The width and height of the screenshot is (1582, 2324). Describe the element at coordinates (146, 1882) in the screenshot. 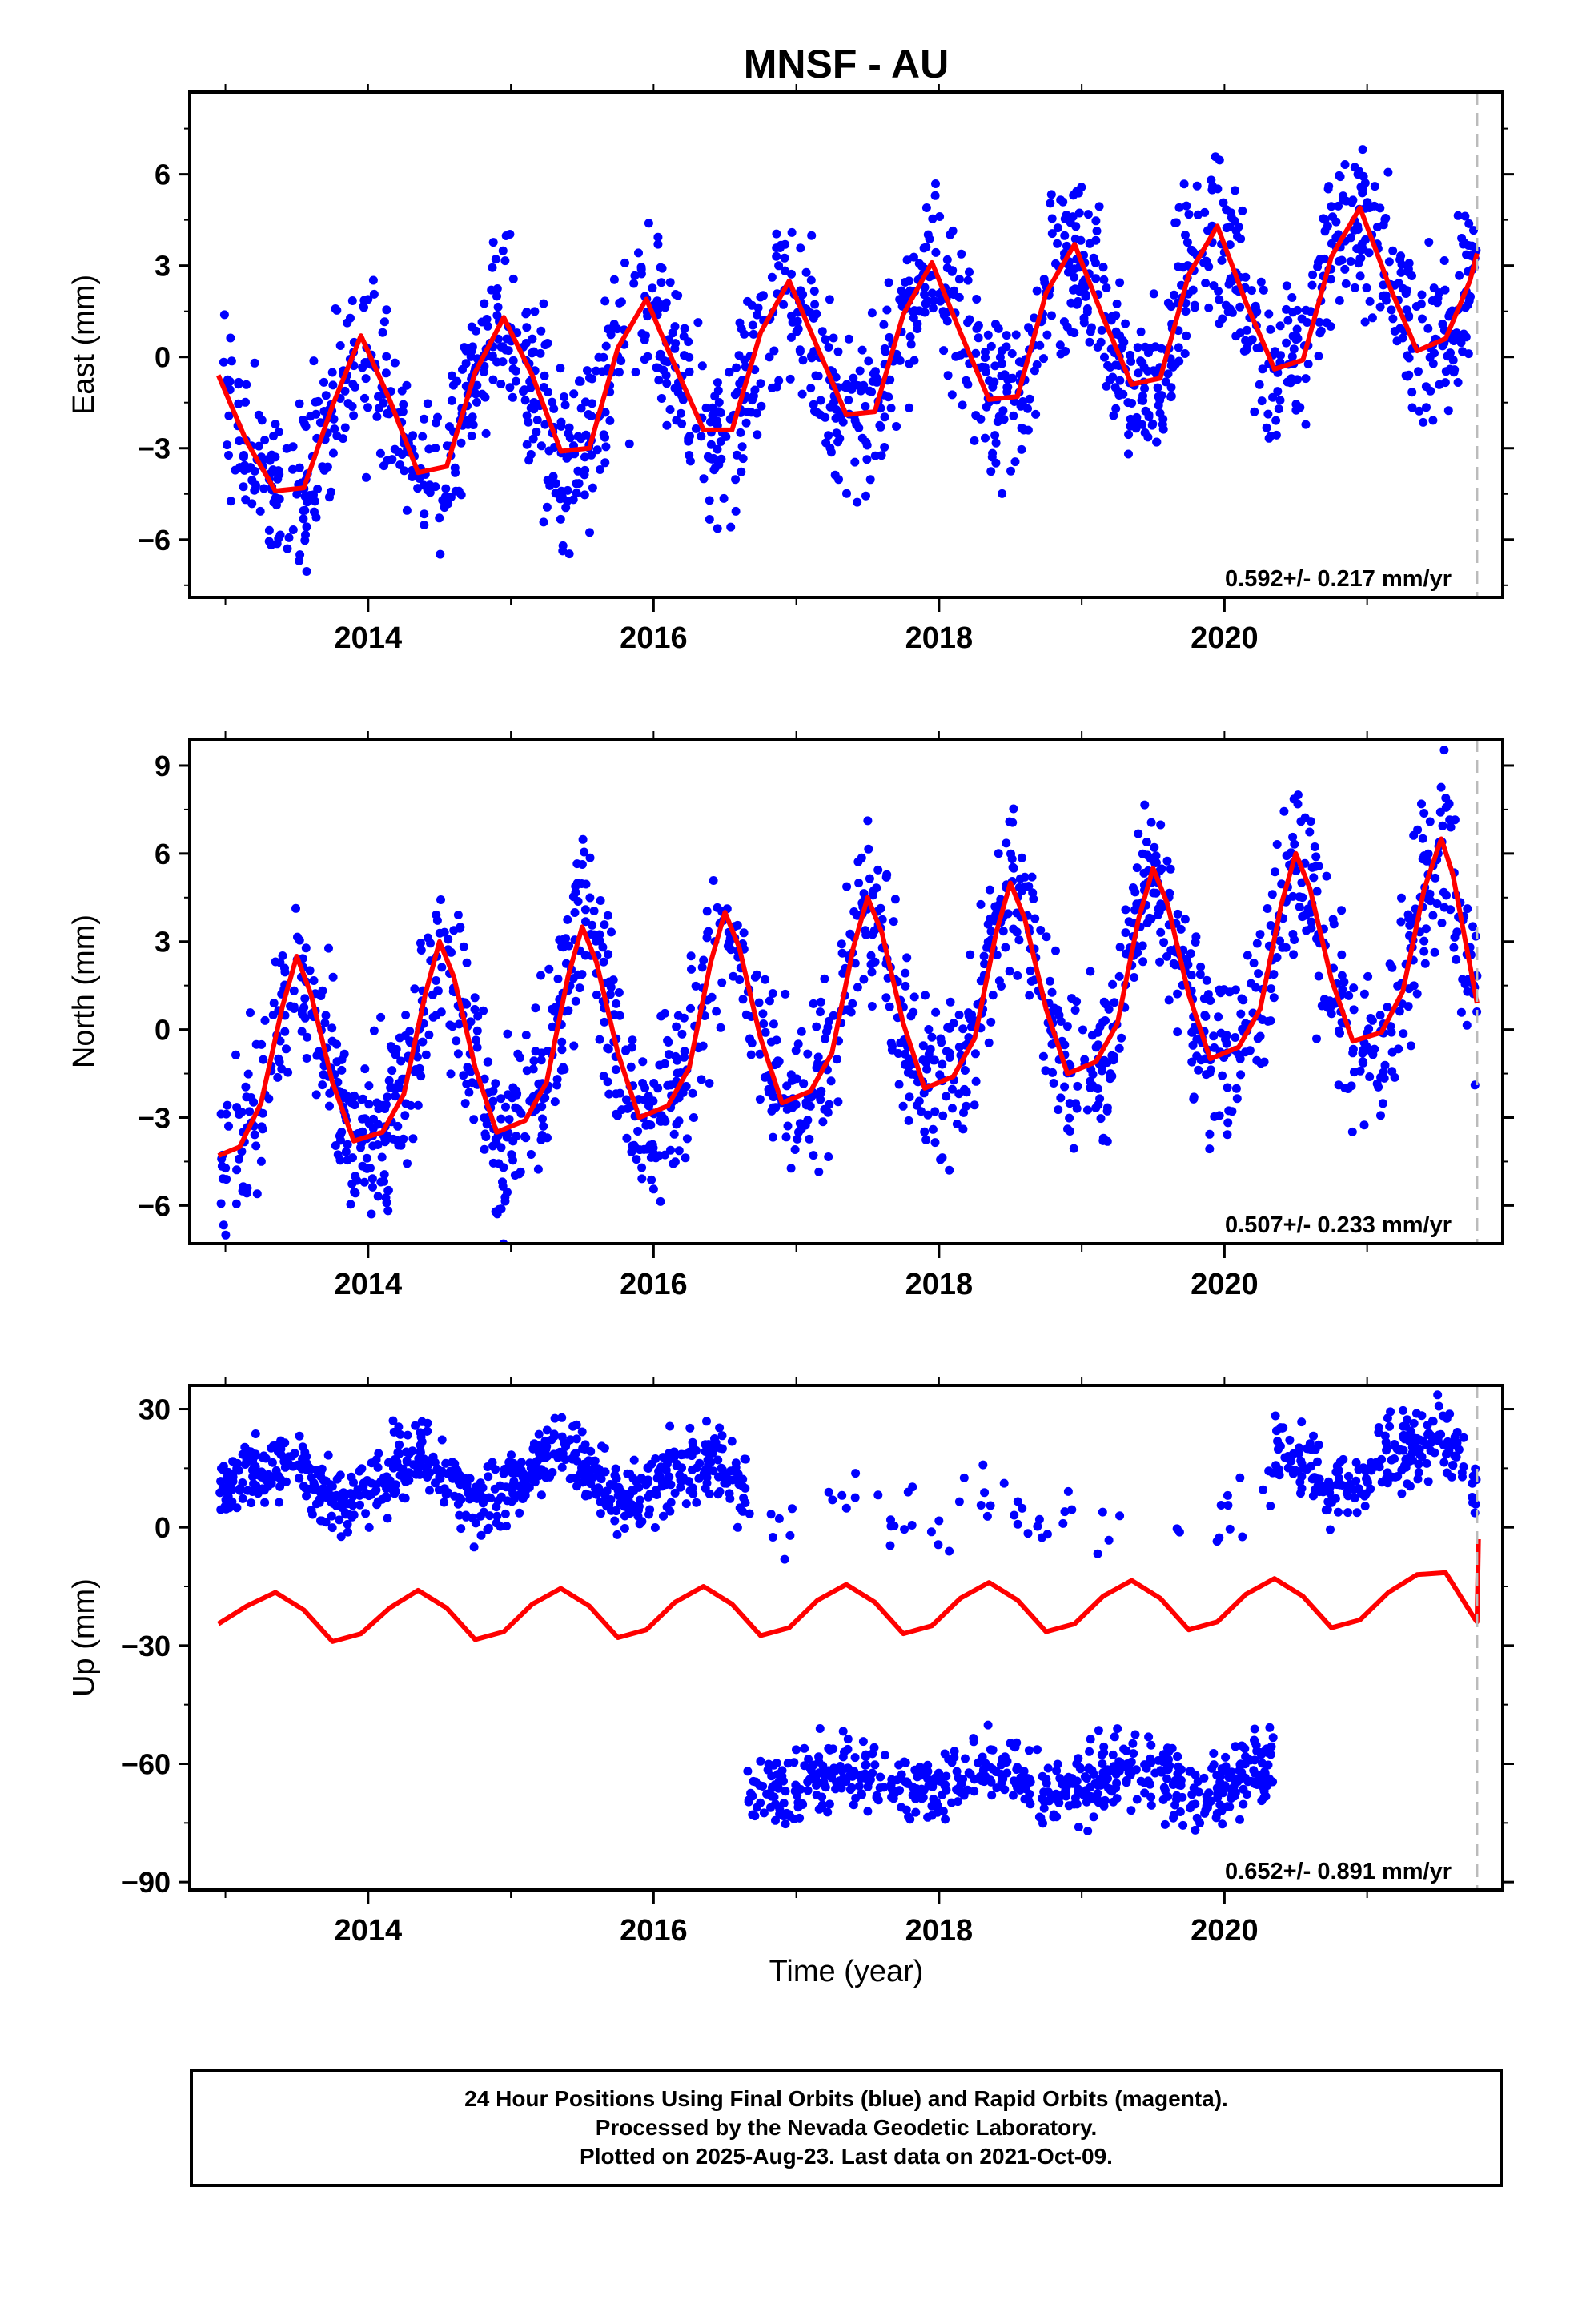

I see `y-tick-label: −90` at that location.